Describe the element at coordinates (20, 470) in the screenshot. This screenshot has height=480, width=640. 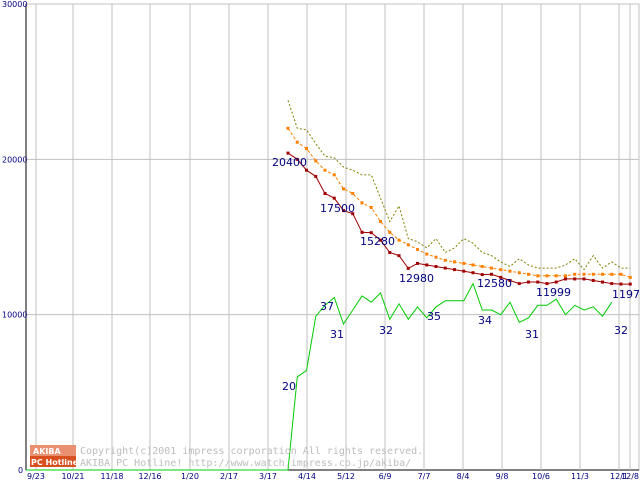
I see `y-tick-label: 0` at that location.